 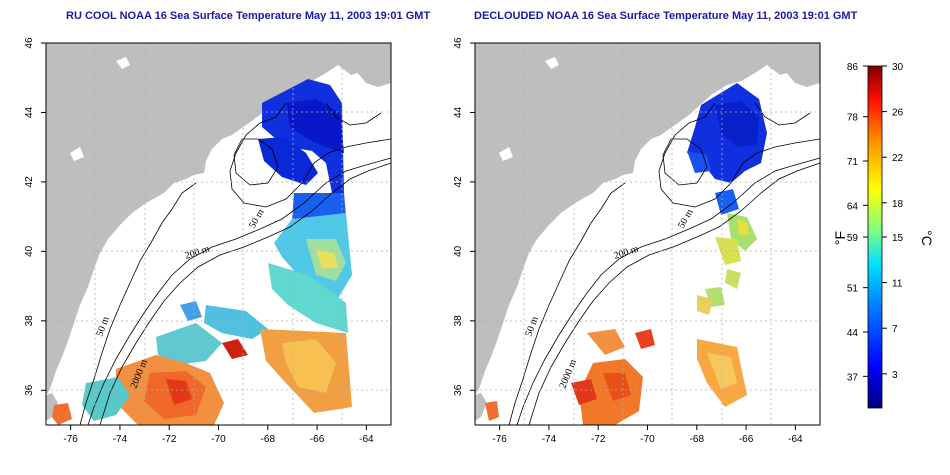 What do you see at coordinates (898, 158) in the screenshot?
I see `celsius-tick-label: 22` at bounding box center [898, 158].